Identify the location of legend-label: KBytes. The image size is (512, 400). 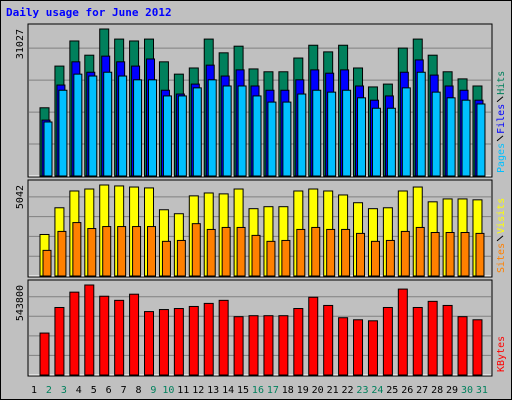
(501, 354).